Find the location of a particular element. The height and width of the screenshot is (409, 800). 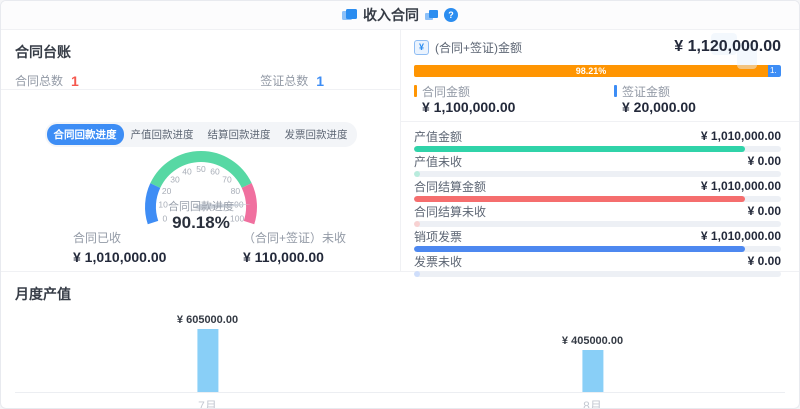

bar-august: ¥ 405000.00 is located at coordinates (592, 363).